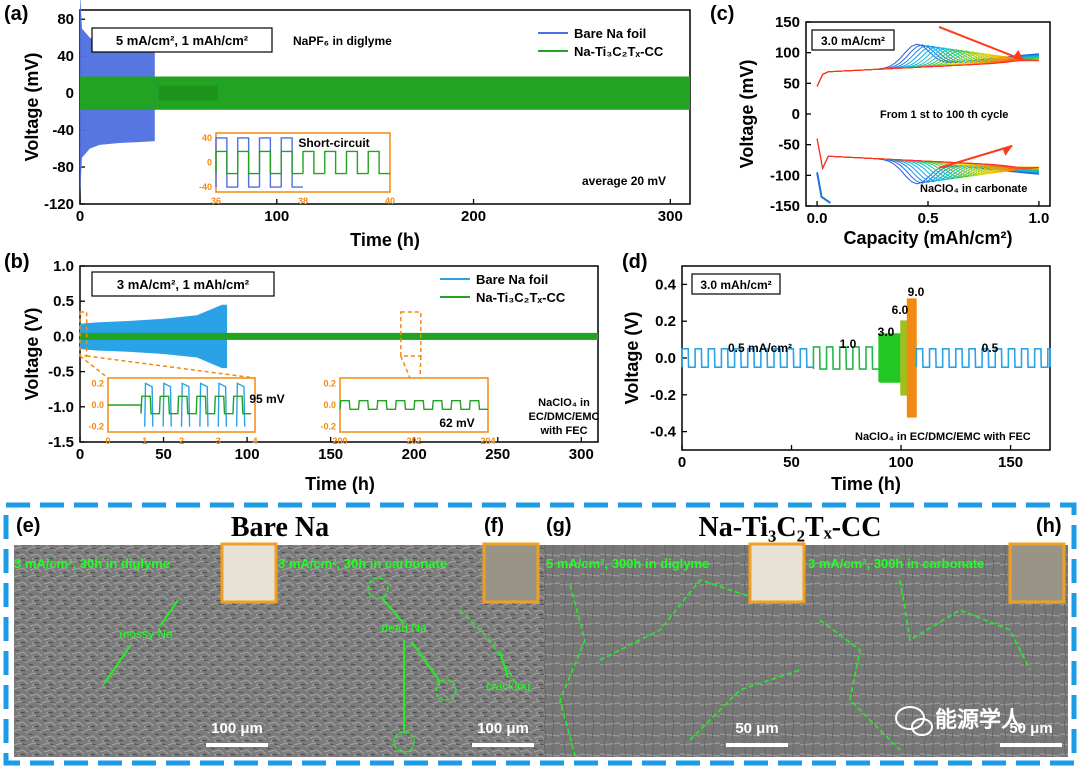  What do you see at coordinates (340, 484) in the screenshot?
I see `panel-b-xlabel: Time (h)` at bounding box center [340, 484].